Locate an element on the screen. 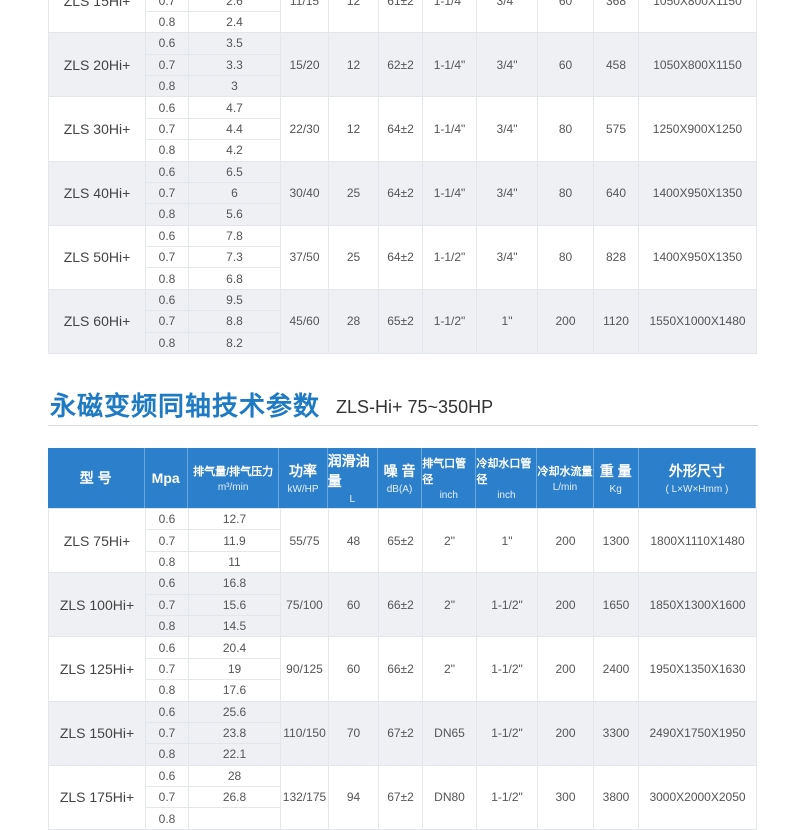 Image resolution: width=800 pixels, height=830 pixels. noise: 65±2 is located at coordinates (400, 321).